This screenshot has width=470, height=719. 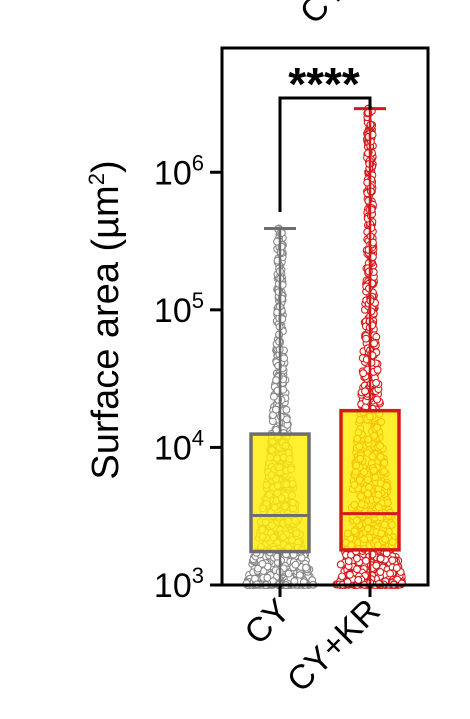 I want to click on y-axis-label-close: ), so click(x=106, y=166).